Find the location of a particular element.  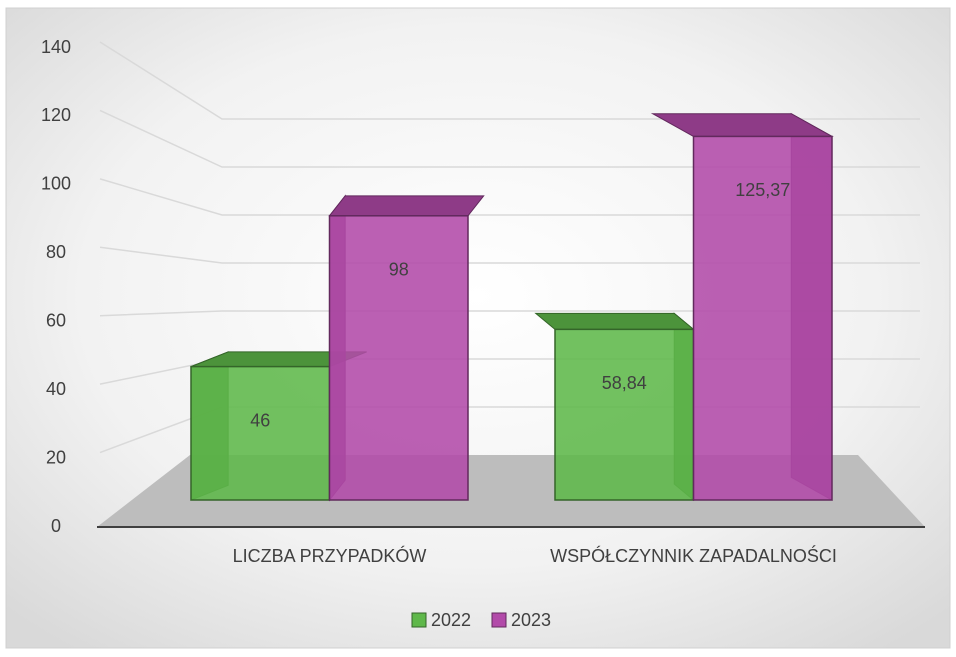

y-tick-label: 140 is located at coordinates (56, 47).